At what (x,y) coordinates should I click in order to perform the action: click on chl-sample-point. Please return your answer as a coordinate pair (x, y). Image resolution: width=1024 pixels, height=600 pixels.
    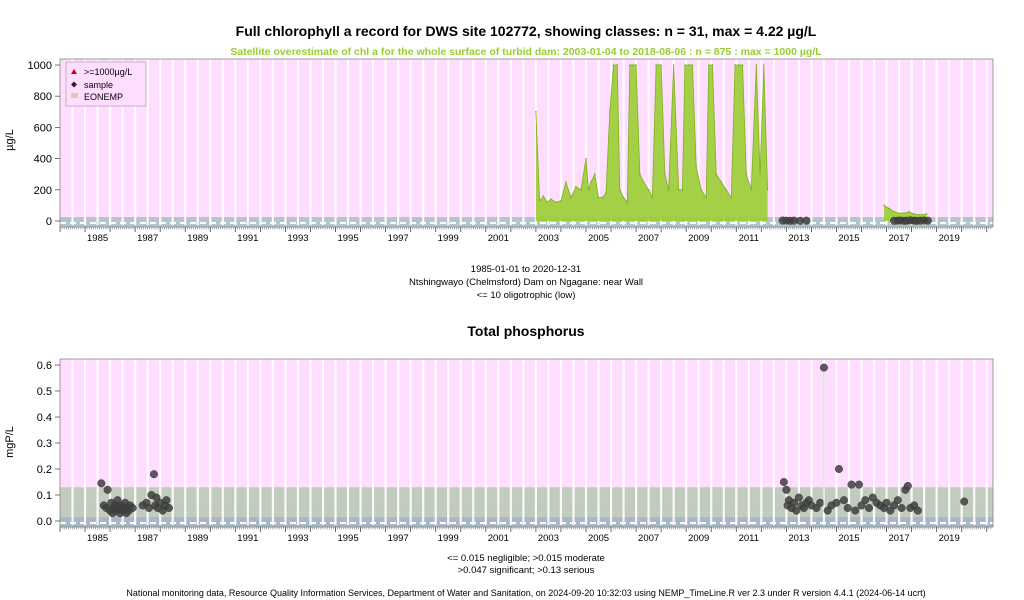
    Looking at the image, I should click on (927, 220).